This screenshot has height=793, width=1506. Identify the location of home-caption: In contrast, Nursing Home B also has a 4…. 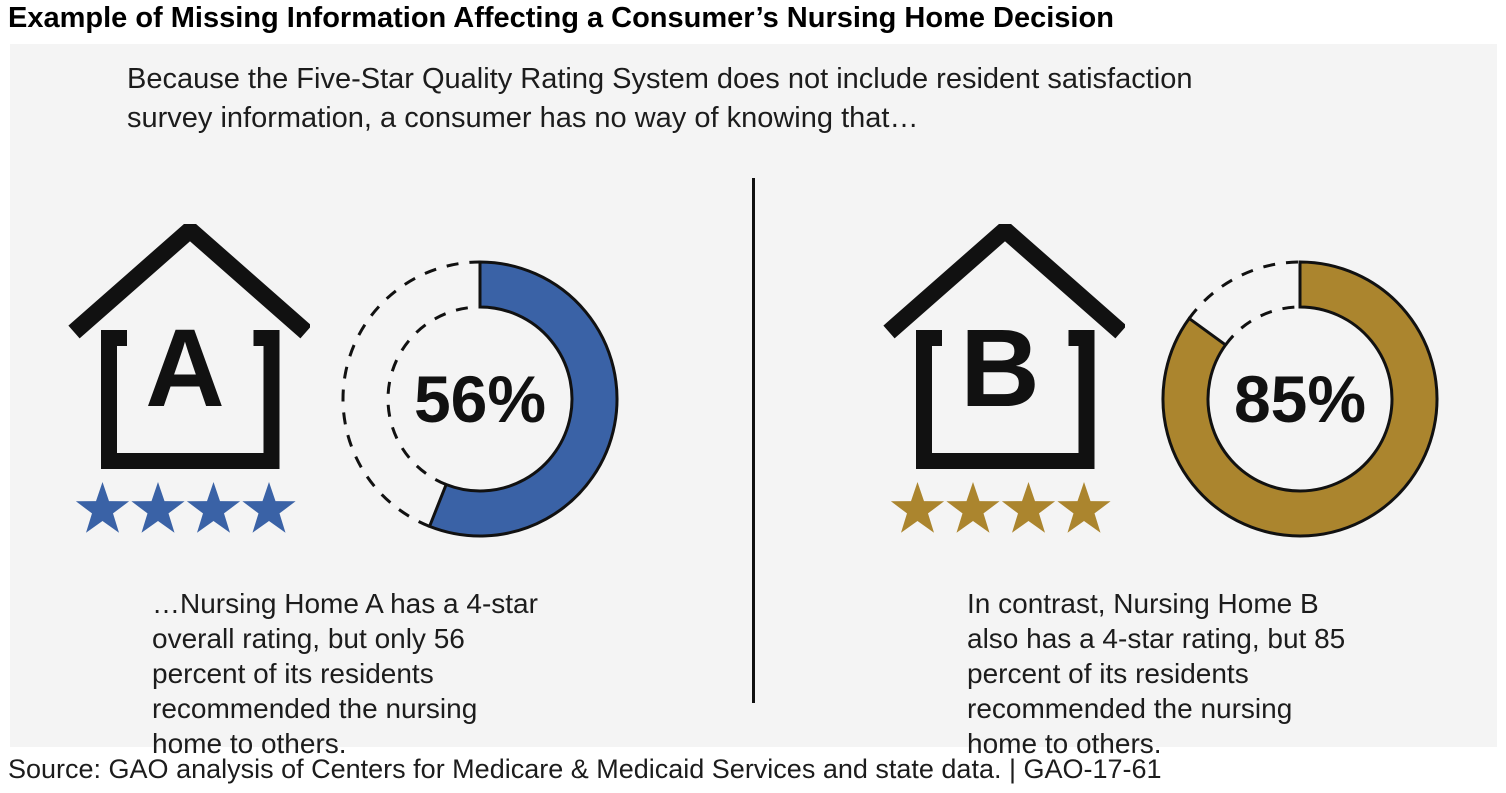
(1156, 673).